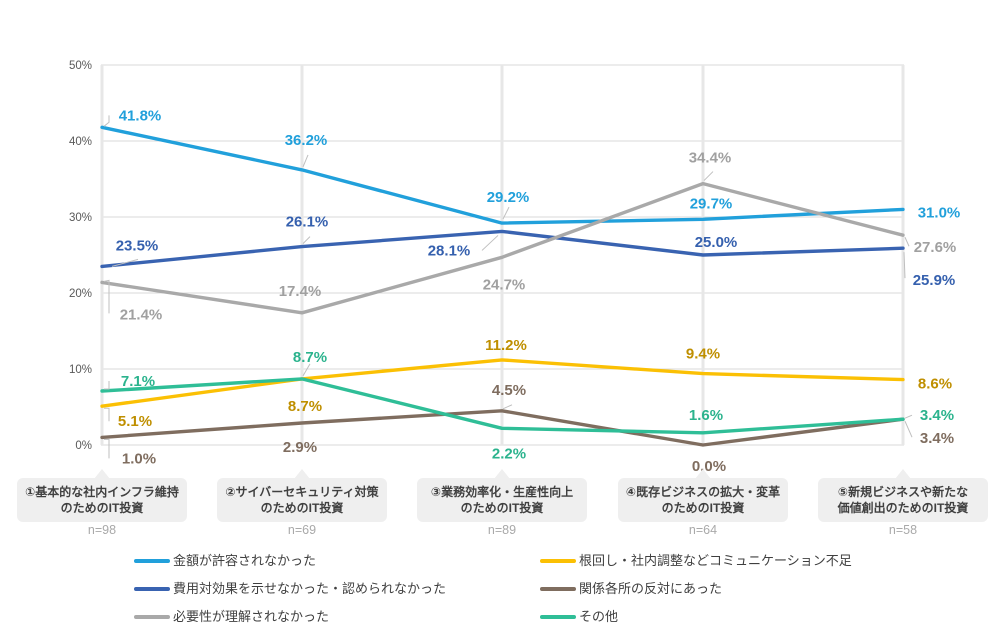  Describe the element at coordinates (80, 294) in the screenshot. I see `y-axis-tick-label: 20%` at that location.